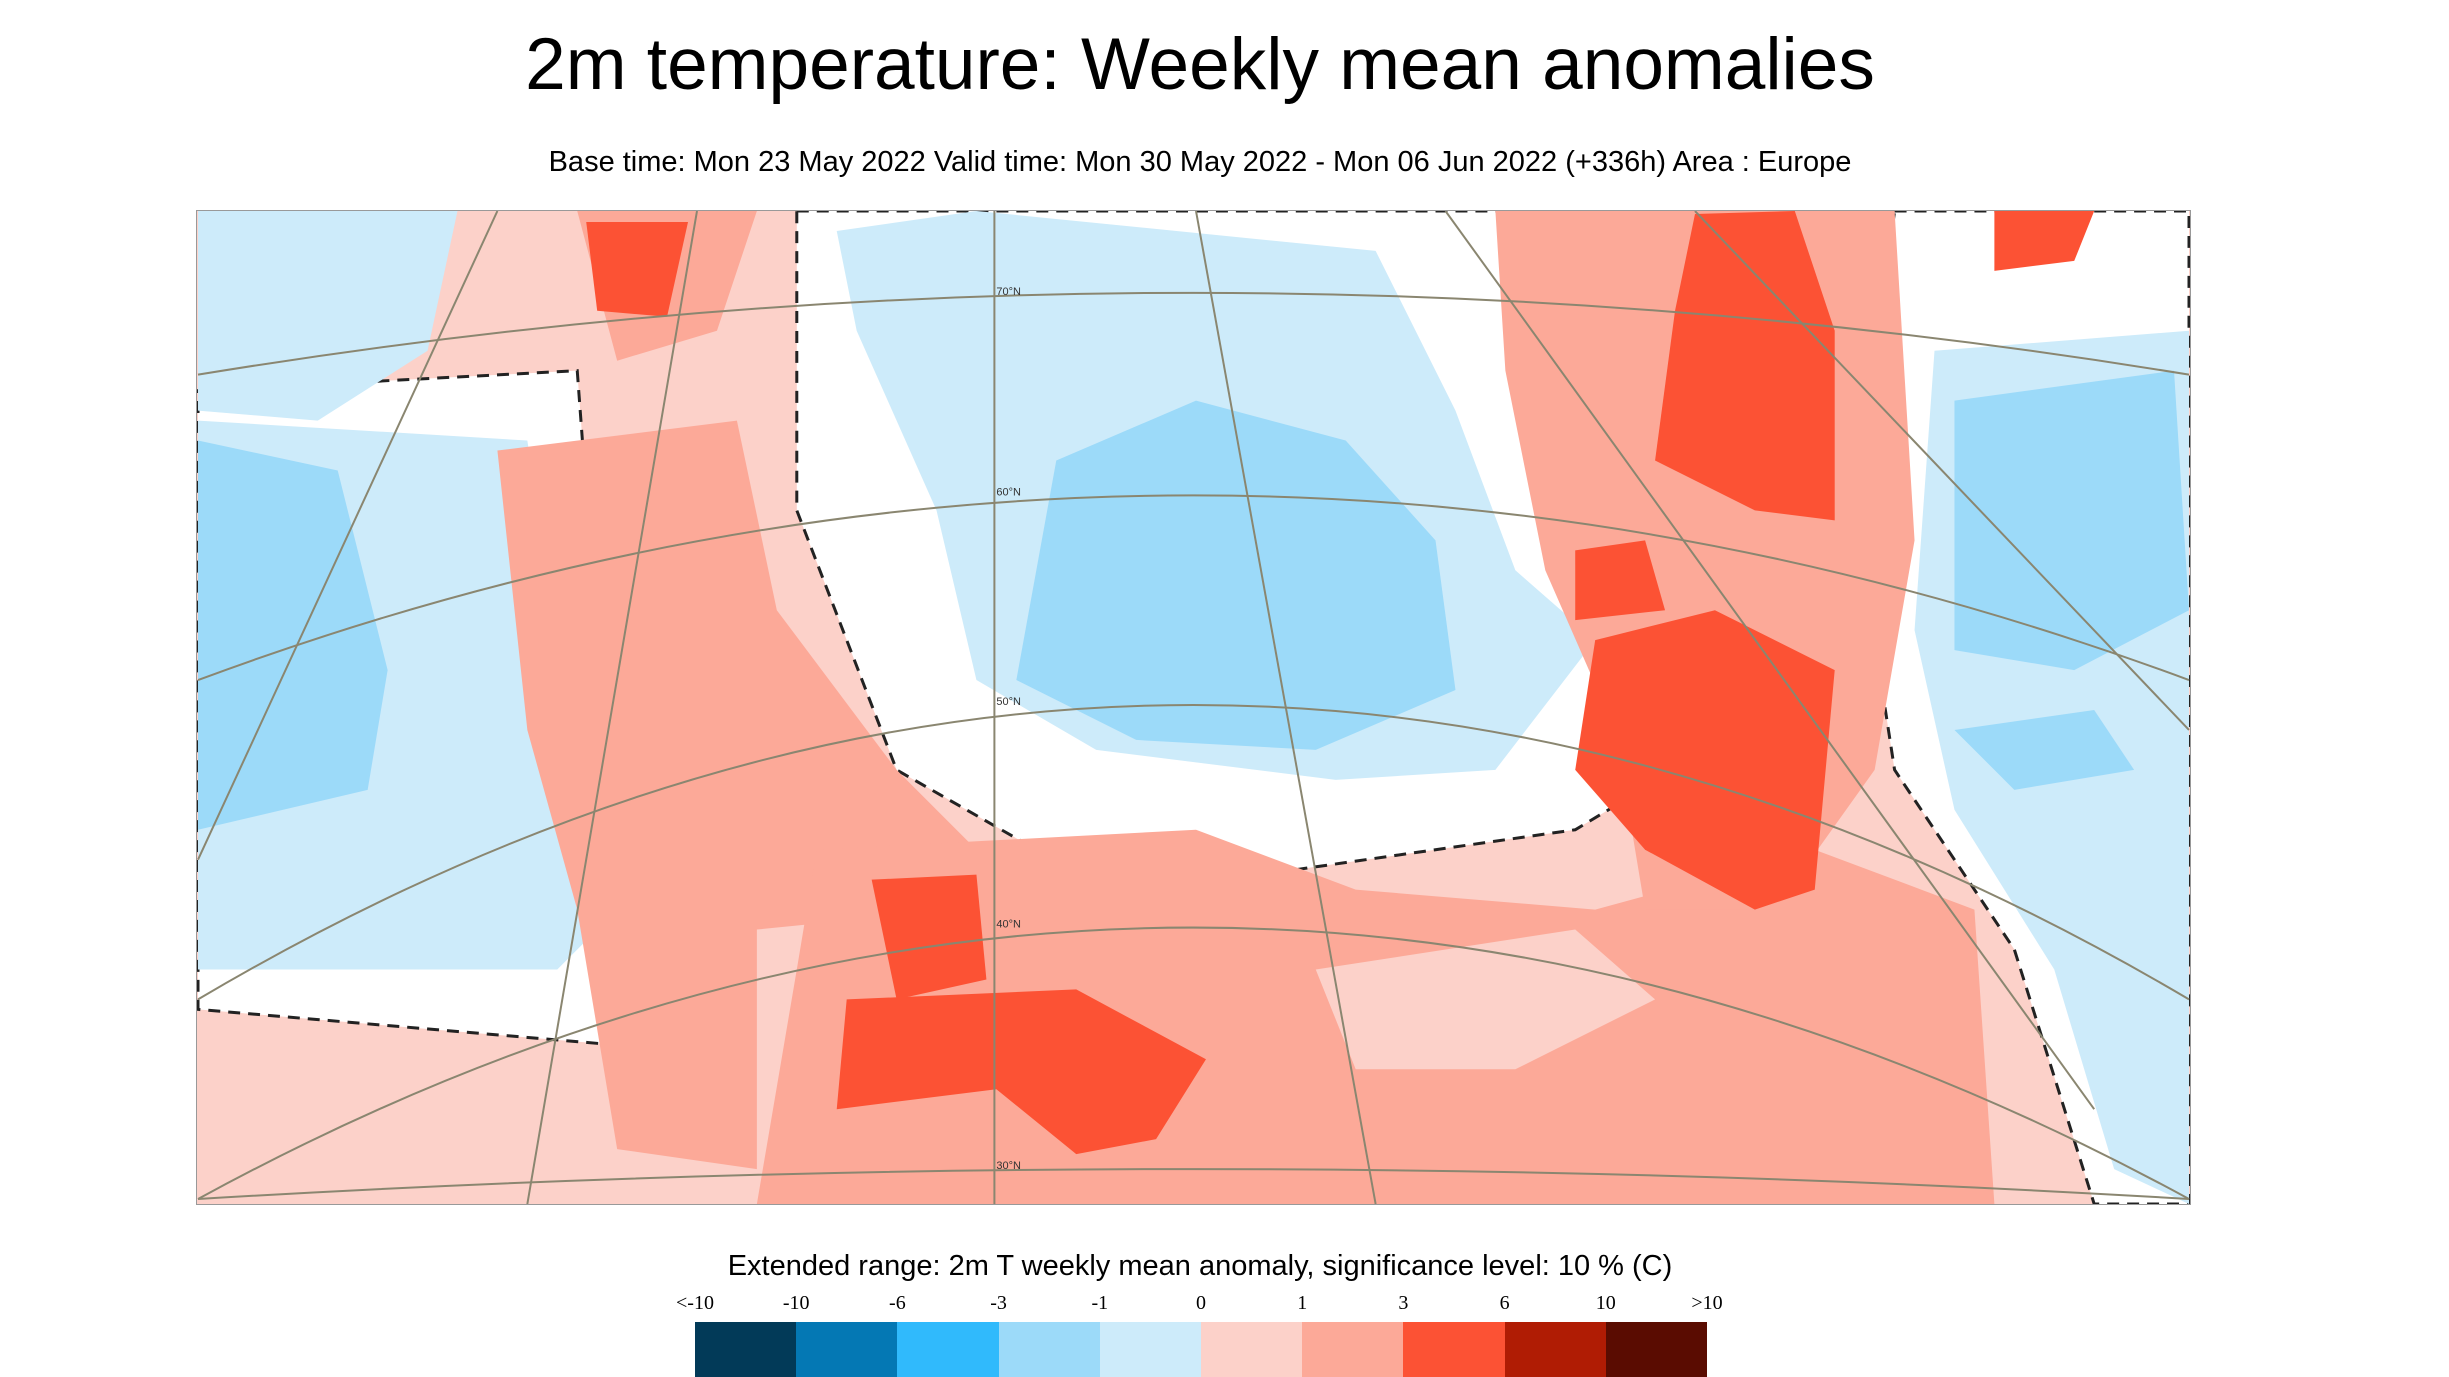 Image resolution: width=2449 pixels, height=1377 pixels. I want to click on strong-warm-north-africa, so click(1021, 1072).